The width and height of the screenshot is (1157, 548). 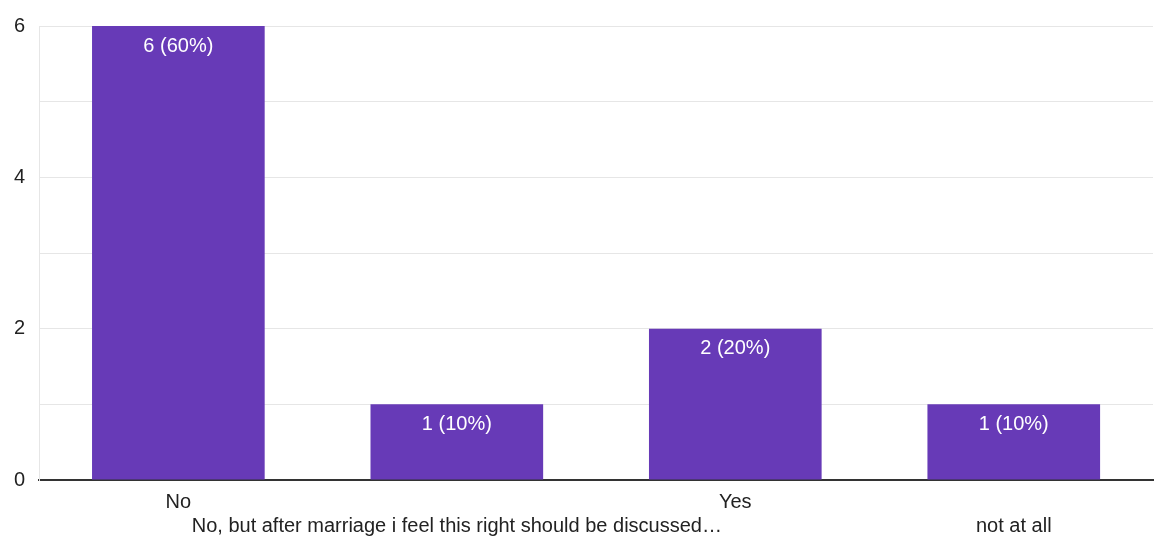 I want to click on y-tick-label: 4, so click(x=20, y=175).